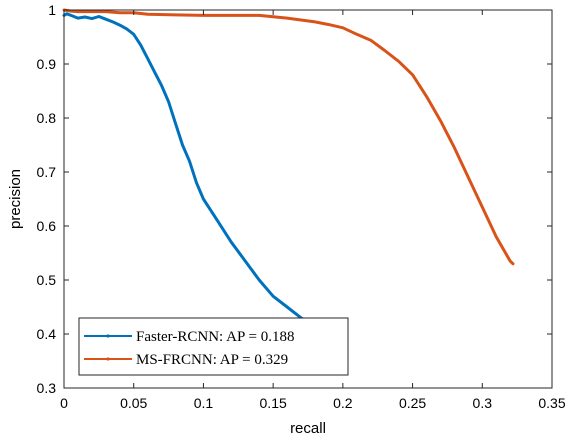 The width and height of the screenshot is (574, 439). What do you see at coordinates (483, 403) in the screenshot?
I see `x-tick-label: 0.3` at bounding box center [483, 403].